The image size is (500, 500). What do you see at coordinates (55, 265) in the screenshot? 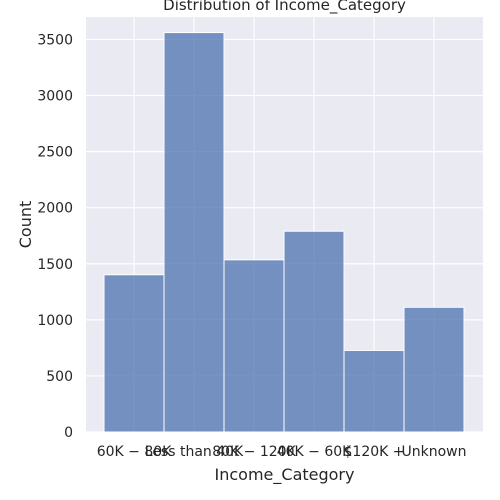
I see `y-tick-label: 1500` at bounding box center [55, 265].